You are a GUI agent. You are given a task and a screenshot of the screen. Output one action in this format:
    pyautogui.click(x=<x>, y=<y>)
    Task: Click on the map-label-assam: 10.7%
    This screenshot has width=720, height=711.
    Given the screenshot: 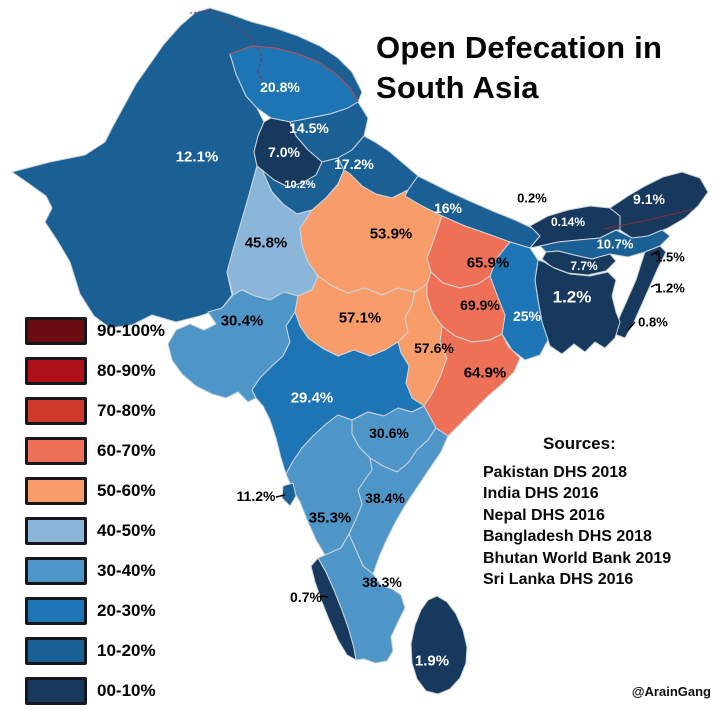 What is the action you would take?
    pyautogui.click(x=615, y=244)
    